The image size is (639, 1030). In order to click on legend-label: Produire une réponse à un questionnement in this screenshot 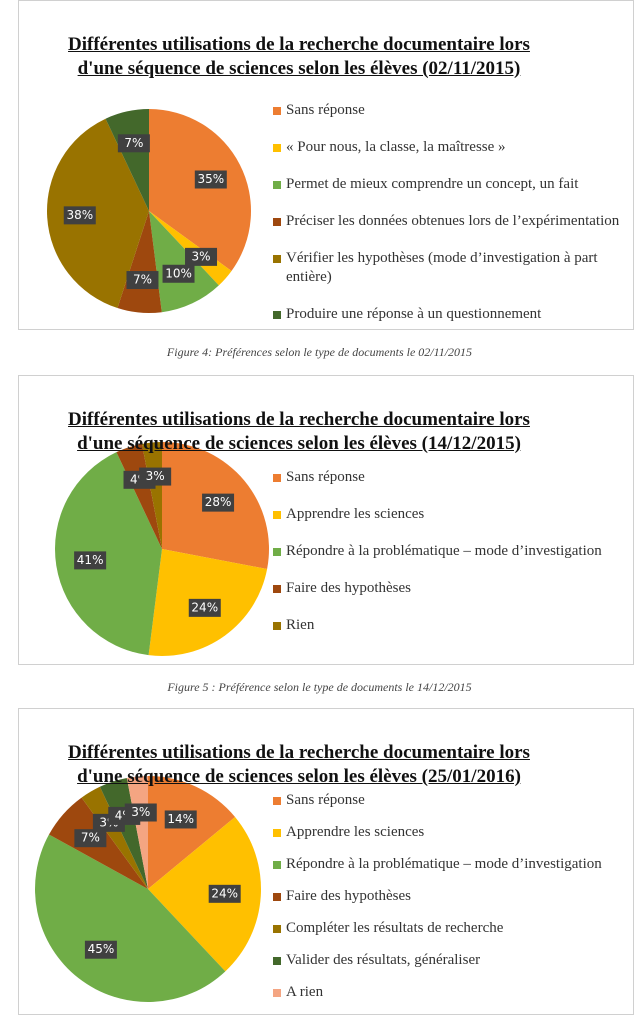, I will do `click(414, 314)`.